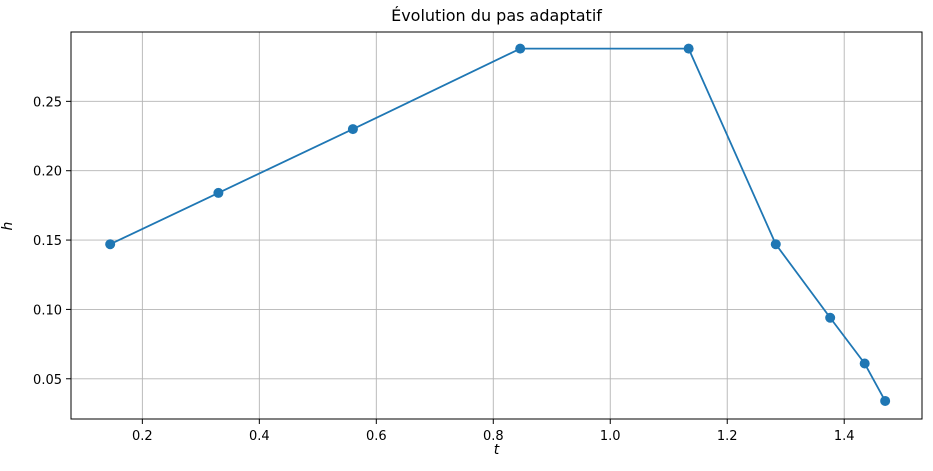 Image resolution: width=933 pixels, height=471 pixels. What do you see at coordinates (493, 436) in the screenshot?
I see `x-tick-label: 0.8` at bounding box center [493, 436].